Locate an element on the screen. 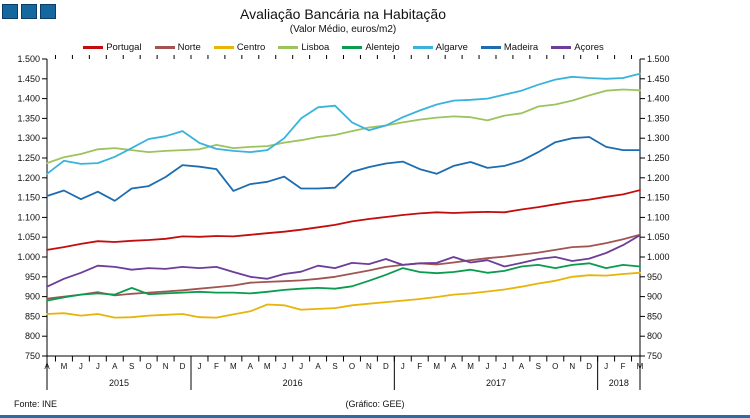  source-note: Fonte: INE is located at coordinates (36, 404).